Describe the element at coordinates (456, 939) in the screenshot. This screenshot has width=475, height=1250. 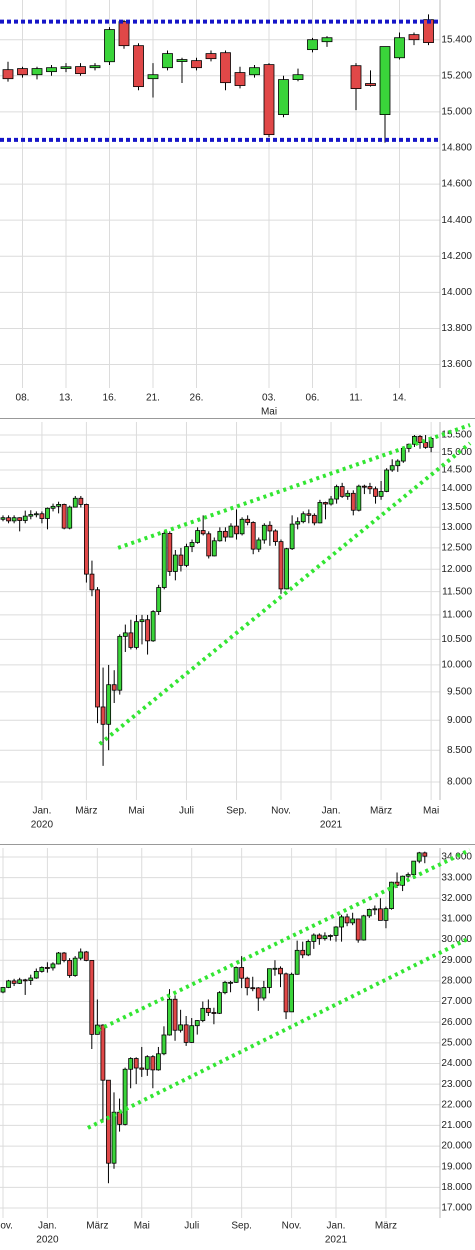
I see `y-tick-label: 30.000` at that location.